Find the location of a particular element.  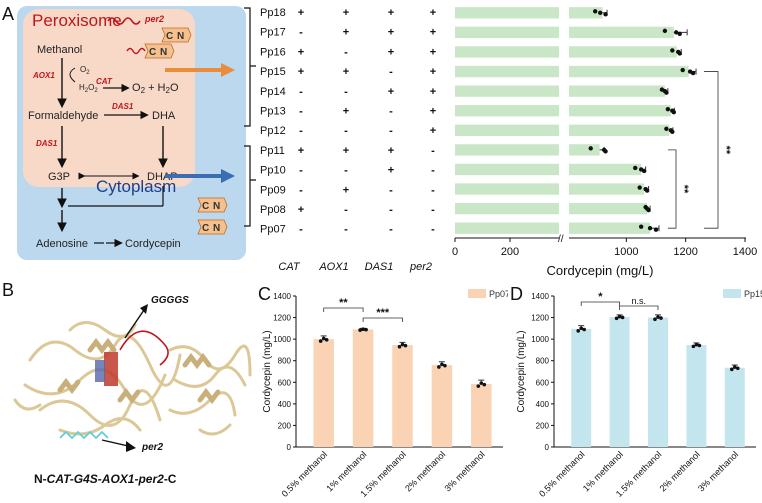

bar-Pp10 is located at coordinates (548, 169).